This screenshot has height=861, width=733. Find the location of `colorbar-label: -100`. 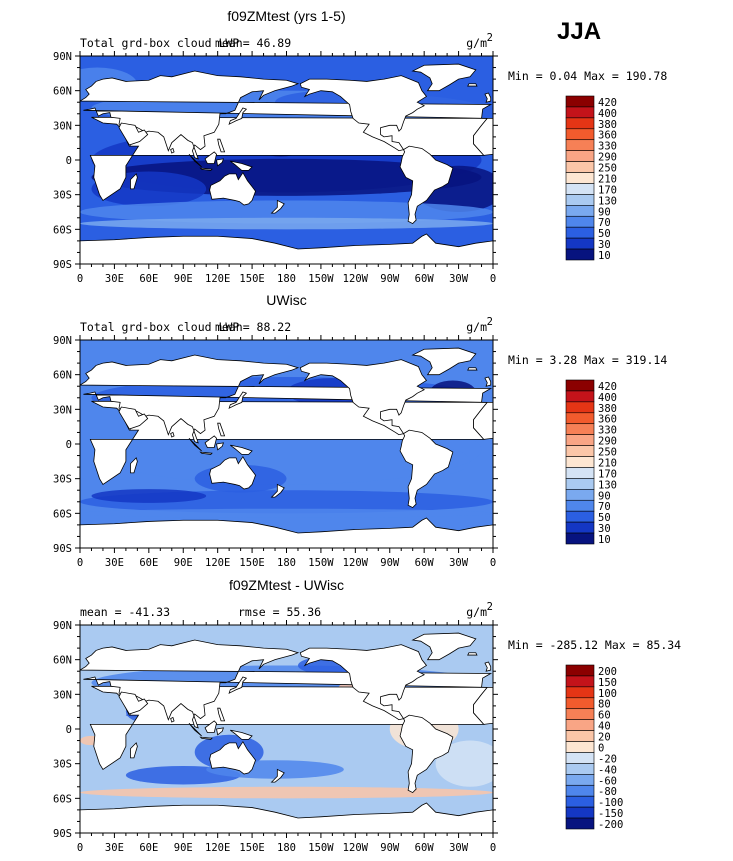

colorbar-label: -100 is located at coordinates (610, 803).